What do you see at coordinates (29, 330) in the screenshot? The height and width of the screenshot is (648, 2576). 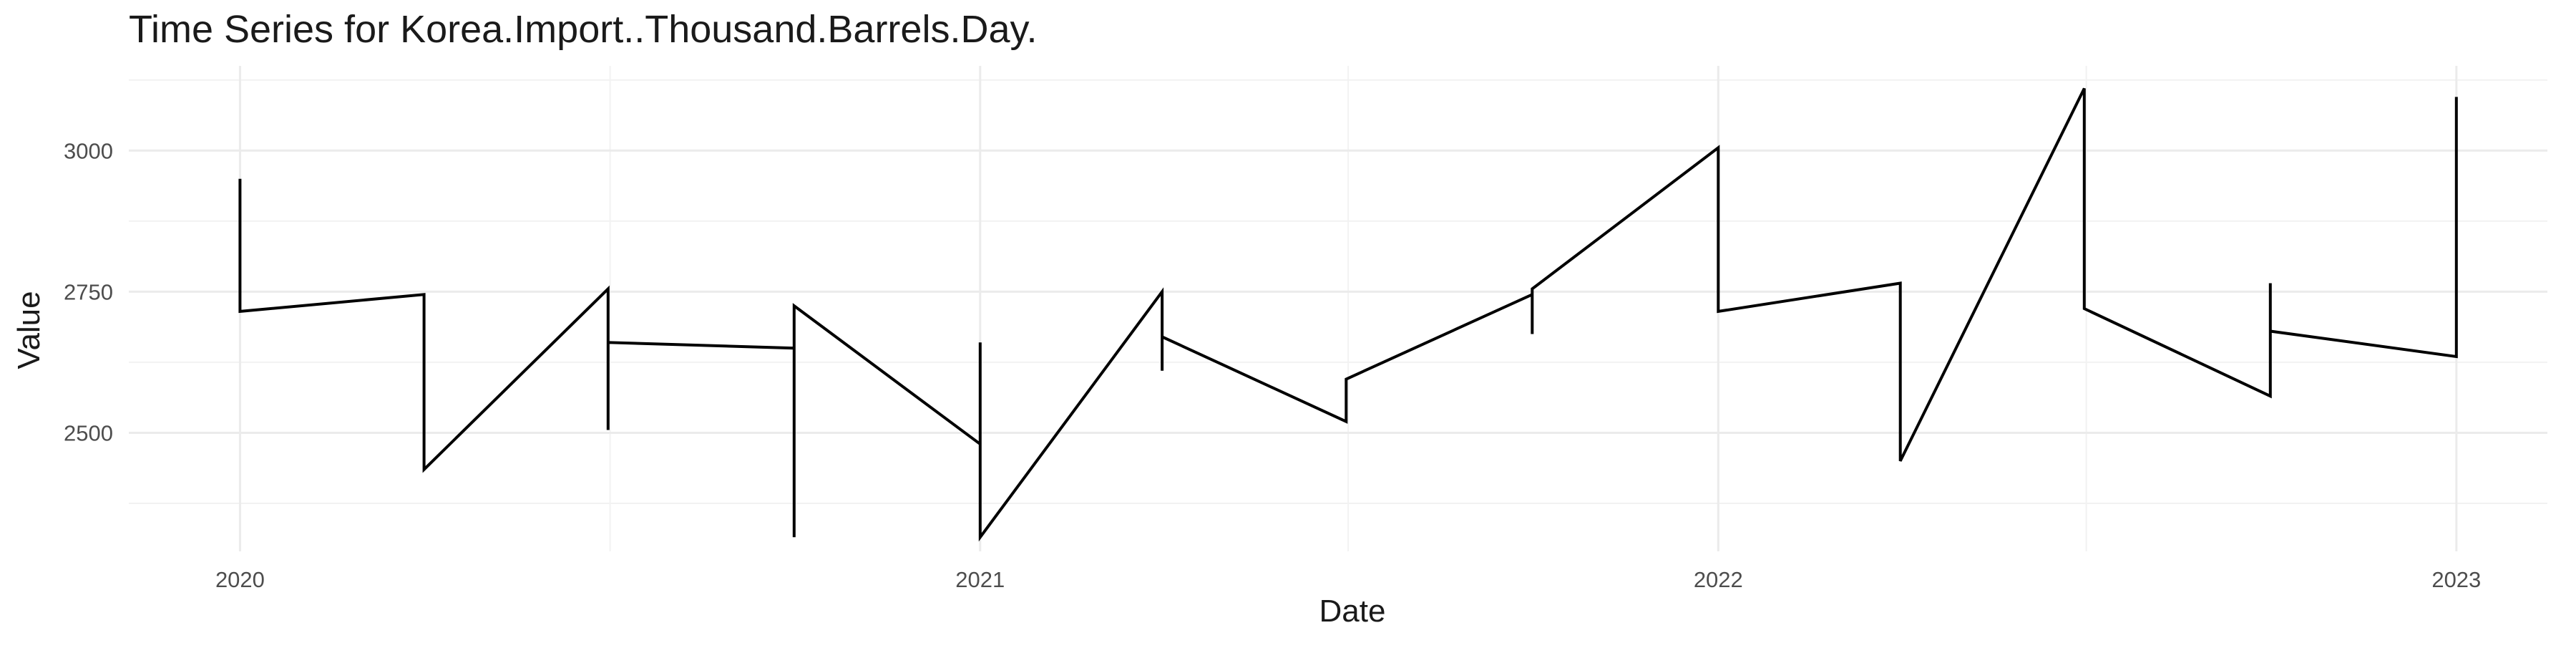 I see `y-axis-title: Value` at bounding box center [29, 330].